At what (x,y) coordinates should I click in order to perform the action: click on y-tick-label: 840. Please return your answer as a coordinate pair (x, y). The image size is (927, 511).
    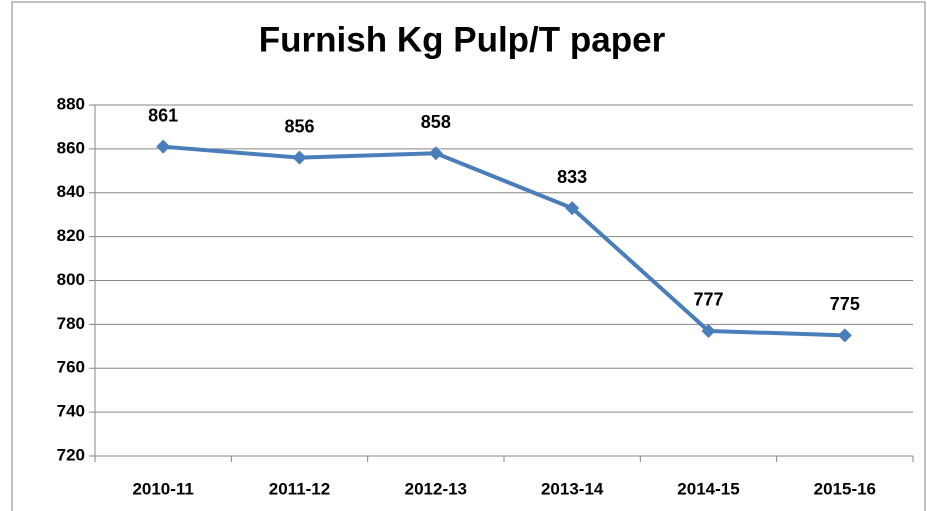
    Looking at the image, I should click on (71, 191).